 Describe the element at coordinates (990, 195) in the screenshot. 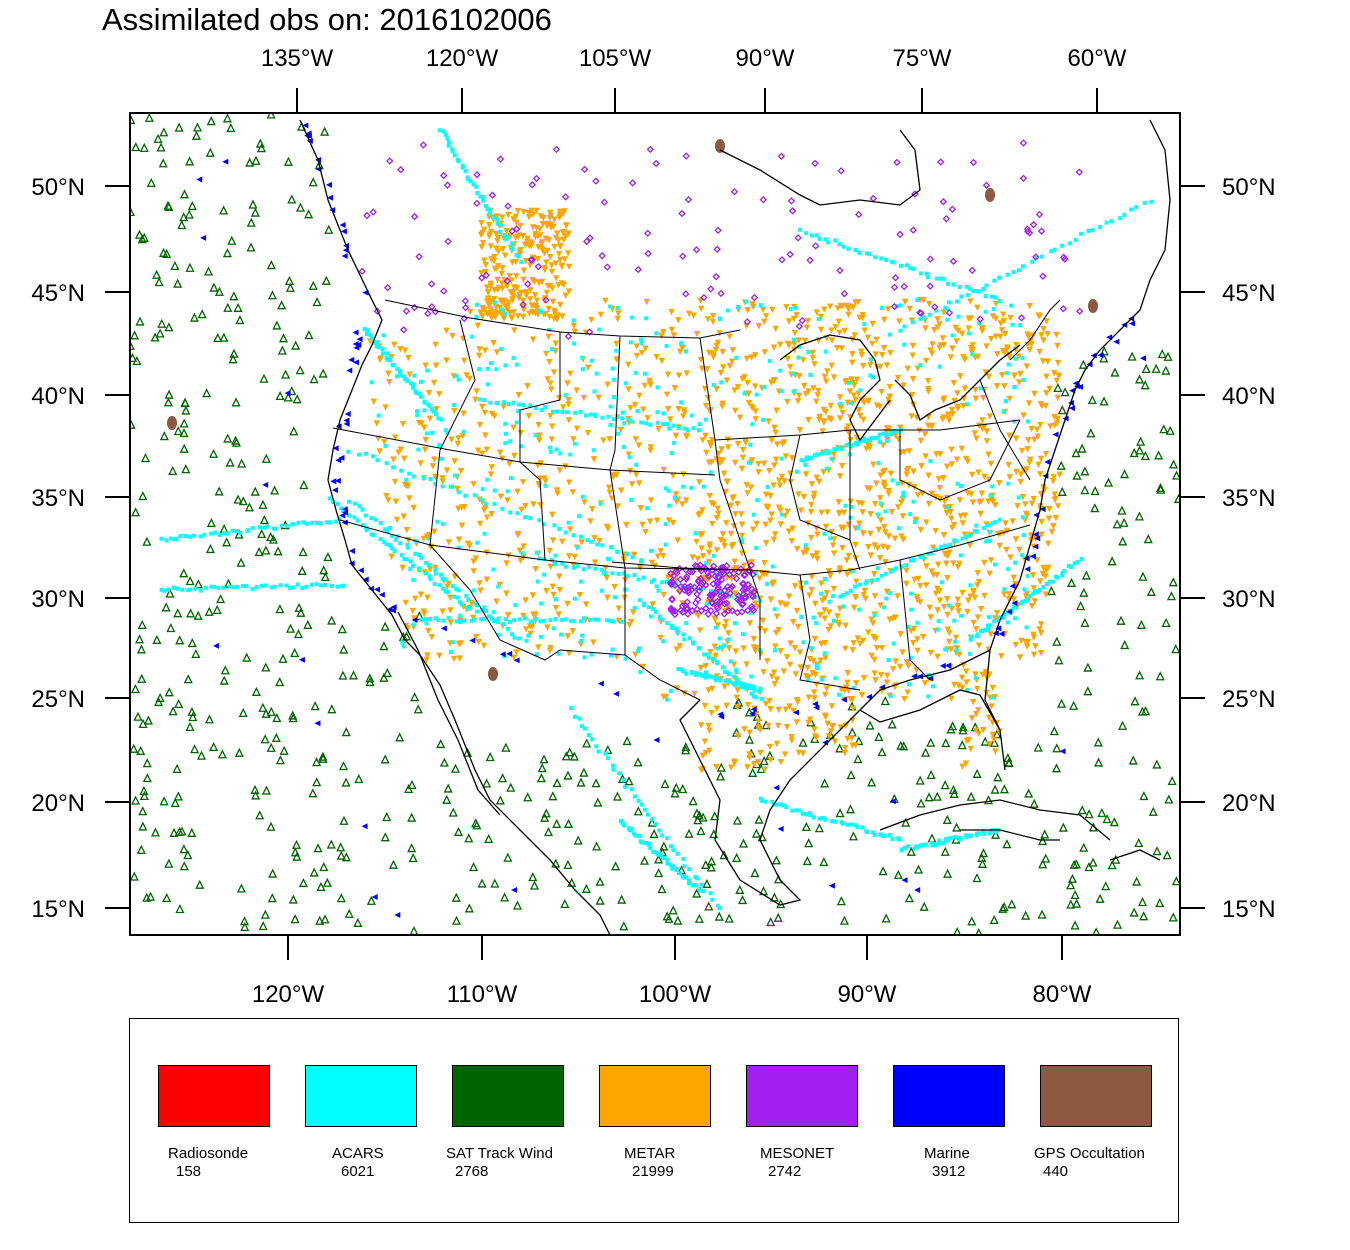

I see `gps-occultation-marker` at that location.